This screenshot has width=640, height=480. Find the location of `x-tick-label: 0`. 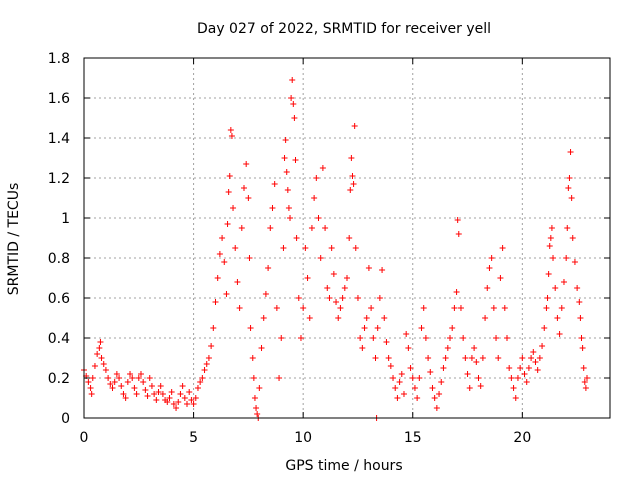

x-tick-label: 0 is located at coordinates (84, 438).